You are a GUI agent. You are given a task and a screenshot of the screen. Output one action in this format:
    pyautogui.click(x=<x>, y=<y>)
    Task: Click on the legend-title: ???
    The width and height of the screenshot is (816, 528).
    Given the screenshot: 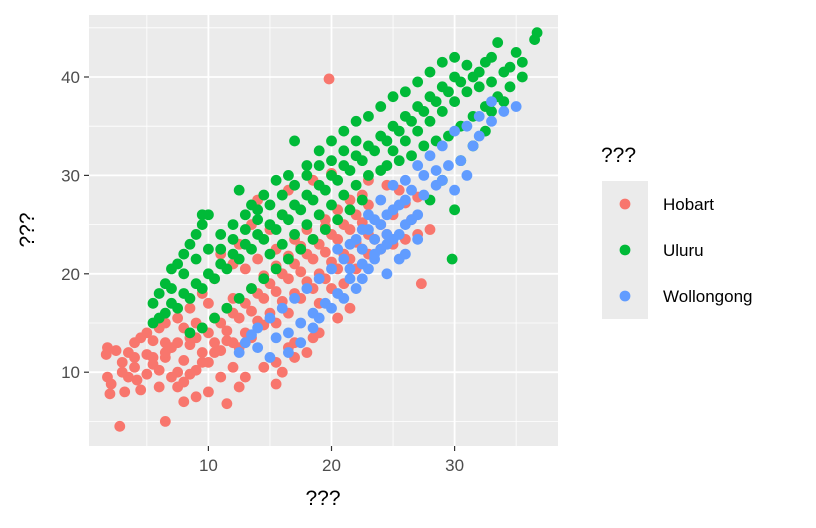 What is the action you would take?
    pyautogui.click(x=618, y=155)
    